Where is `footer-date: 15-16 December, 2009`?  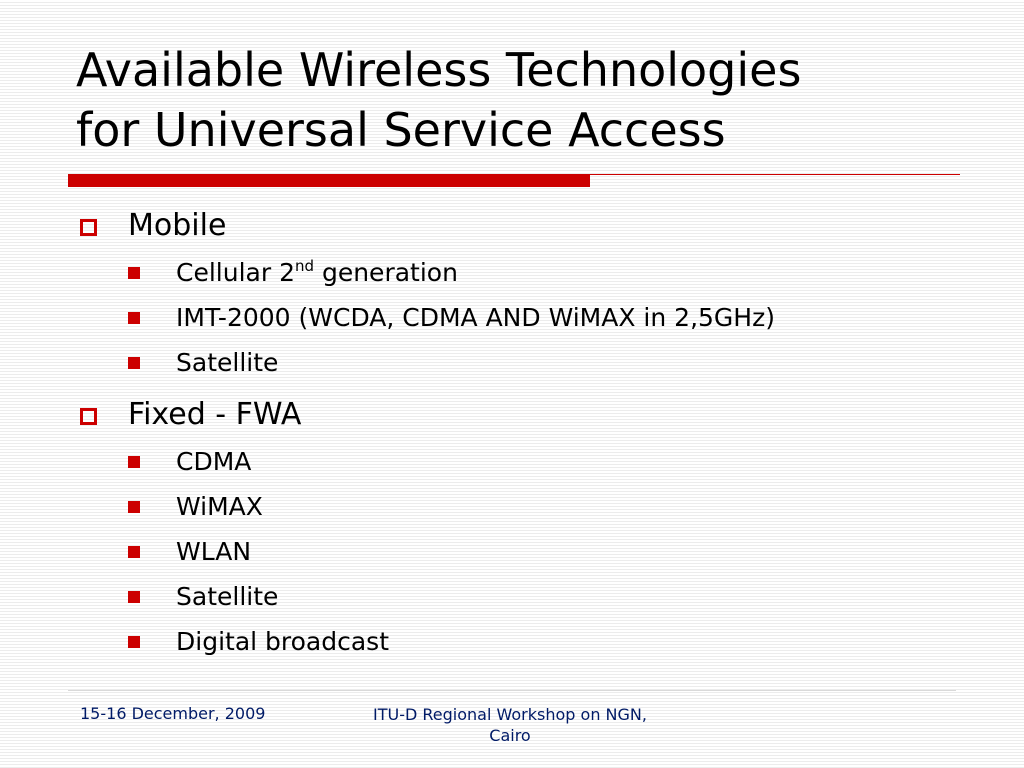 footer-date: 15-16 December, 2009 is located at coordinates (173, 713).